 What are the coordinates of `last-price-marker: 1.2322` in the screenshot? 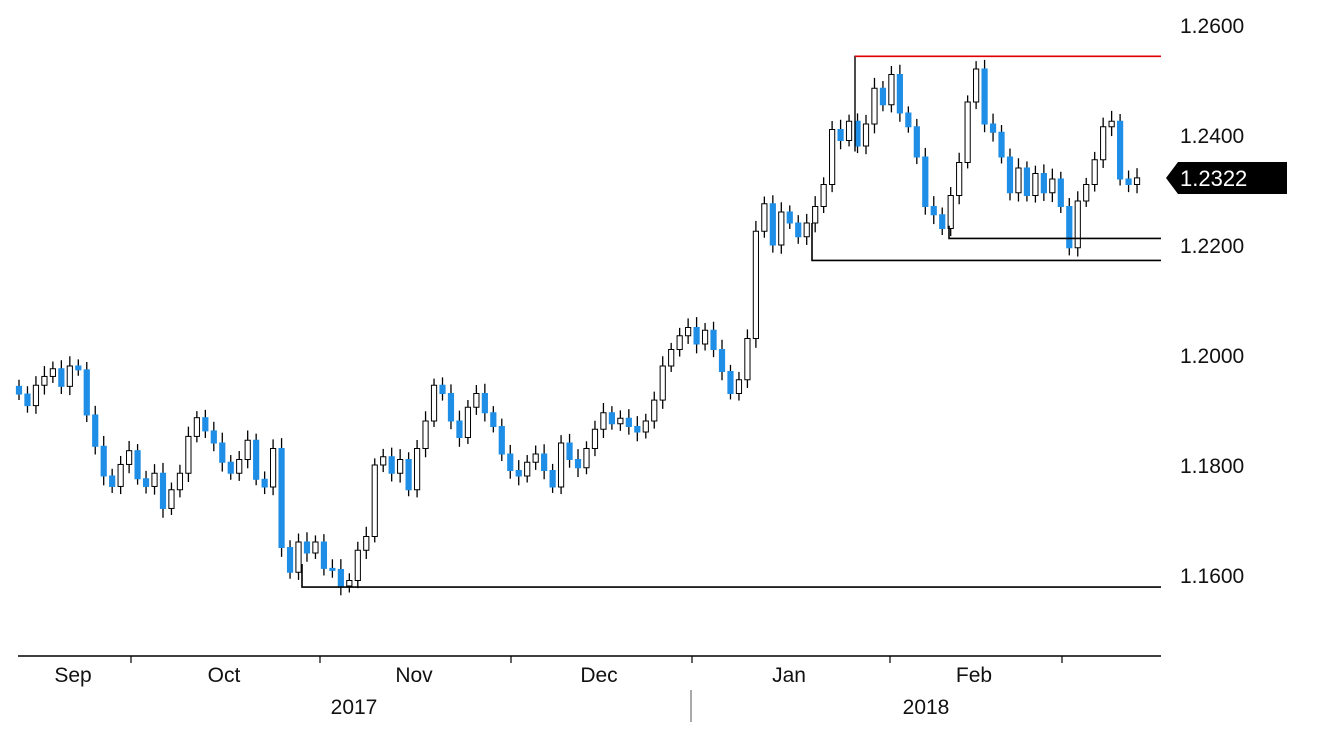 It's located at (1226, 178).